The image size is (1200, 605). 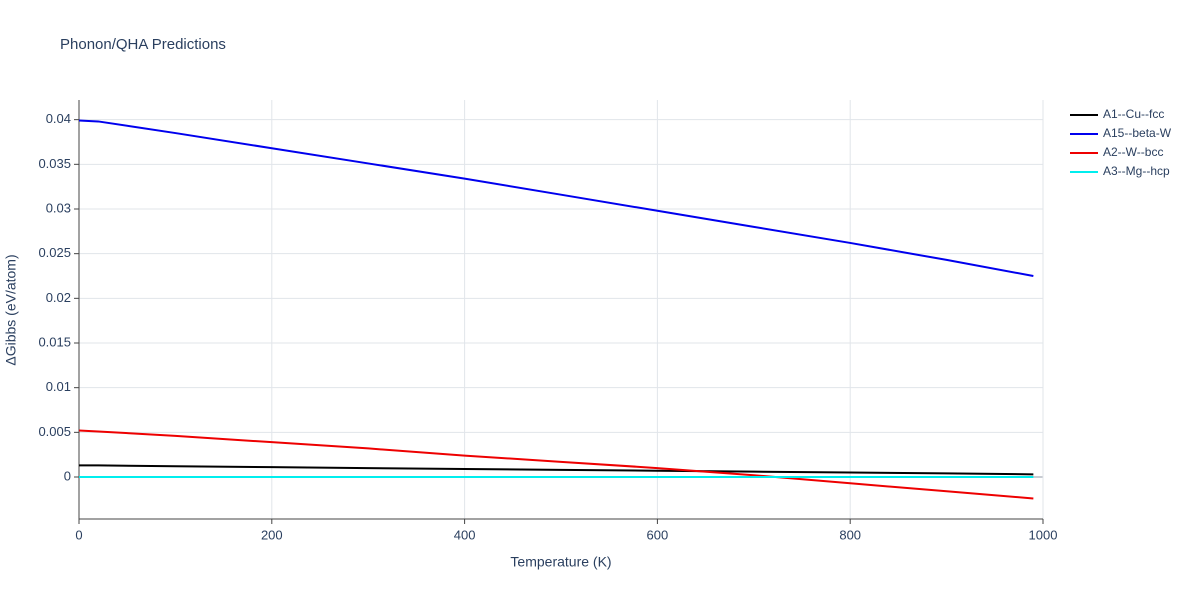 I want to click on x-tick-label: 200, so click(x=272, y=534).